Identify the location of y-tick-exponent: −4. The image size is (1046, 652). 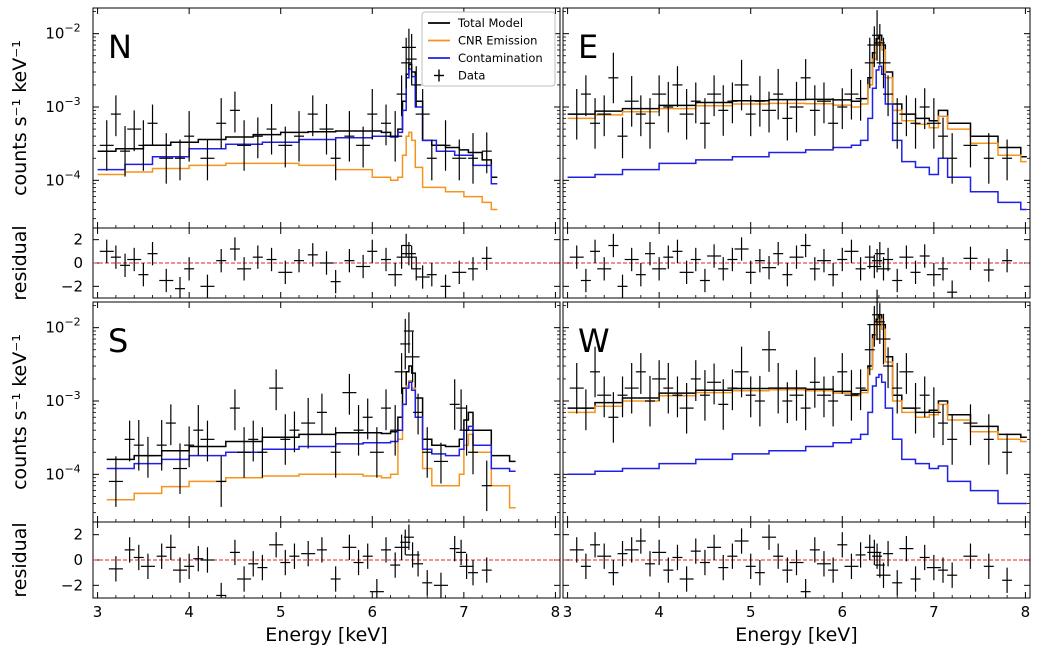
(72, 174).